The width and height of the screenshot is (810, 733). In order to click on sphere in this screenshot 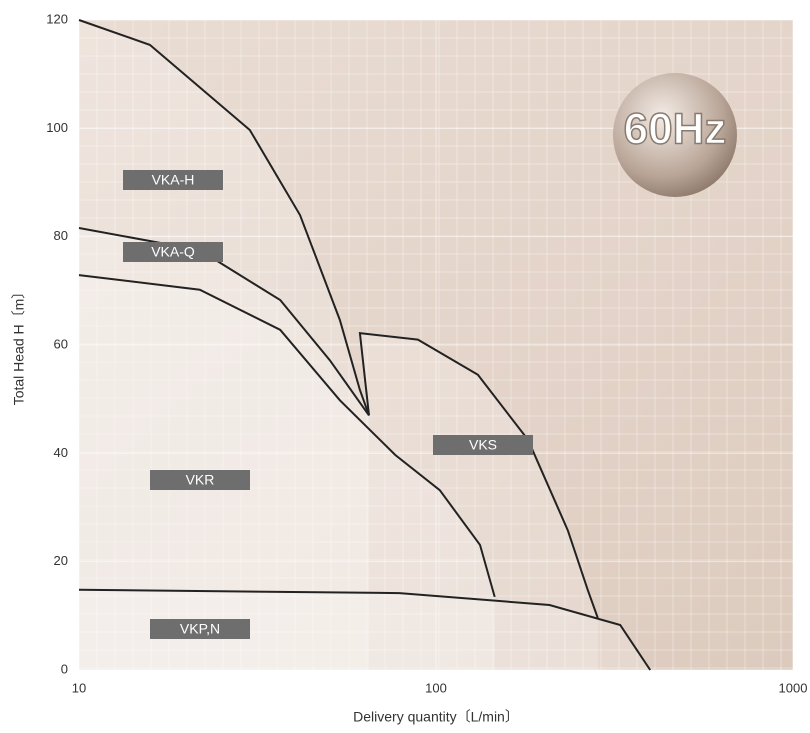, I will do `click(675, 135)`.